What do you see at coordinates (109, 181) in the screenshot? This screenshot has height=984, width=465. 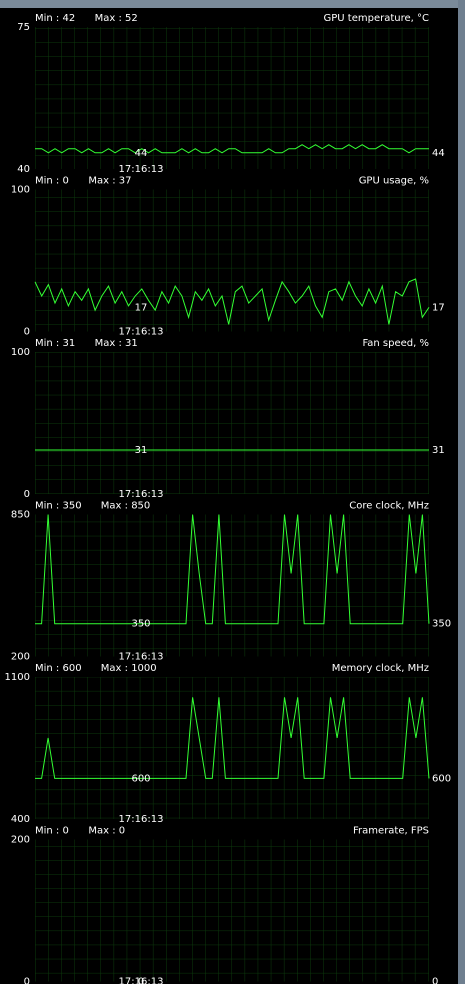 I see `max-label: Max : 37` at bounding box center [109, 181].